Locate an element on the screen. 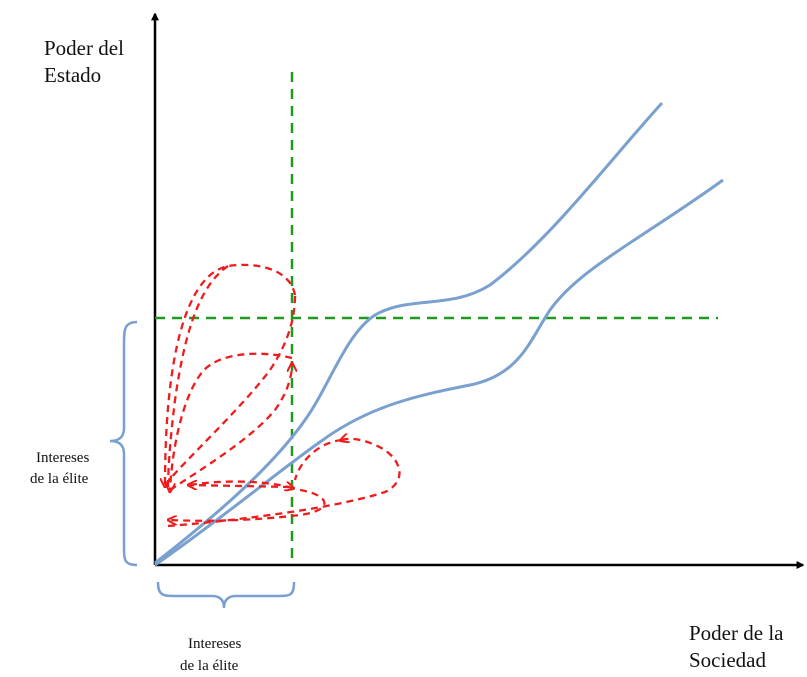 This screenshot has width=807, height=677. bottom-brace-label-line1: Intereses is located at coordinates (214, 644).